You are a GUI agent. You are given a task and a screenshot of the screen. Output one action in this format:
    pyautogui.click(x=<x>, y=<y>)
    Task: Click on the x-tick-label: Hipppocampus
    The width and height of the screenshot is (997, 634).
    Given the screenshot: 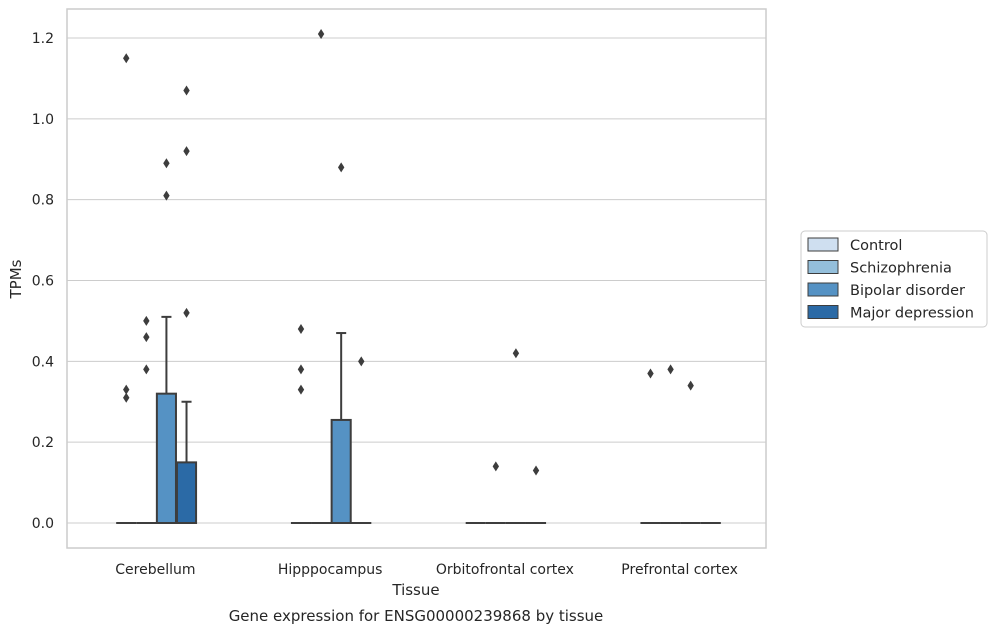 What is the action you would take?
    pyautogui.click(x=330, y=570)
    